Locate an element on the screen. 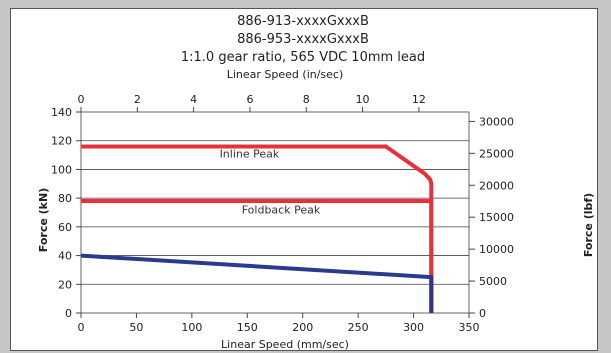 Image resolution: width=611 pixels, height=353 pixels. y-tick-label: 120 is located at coordinates (61, 141).